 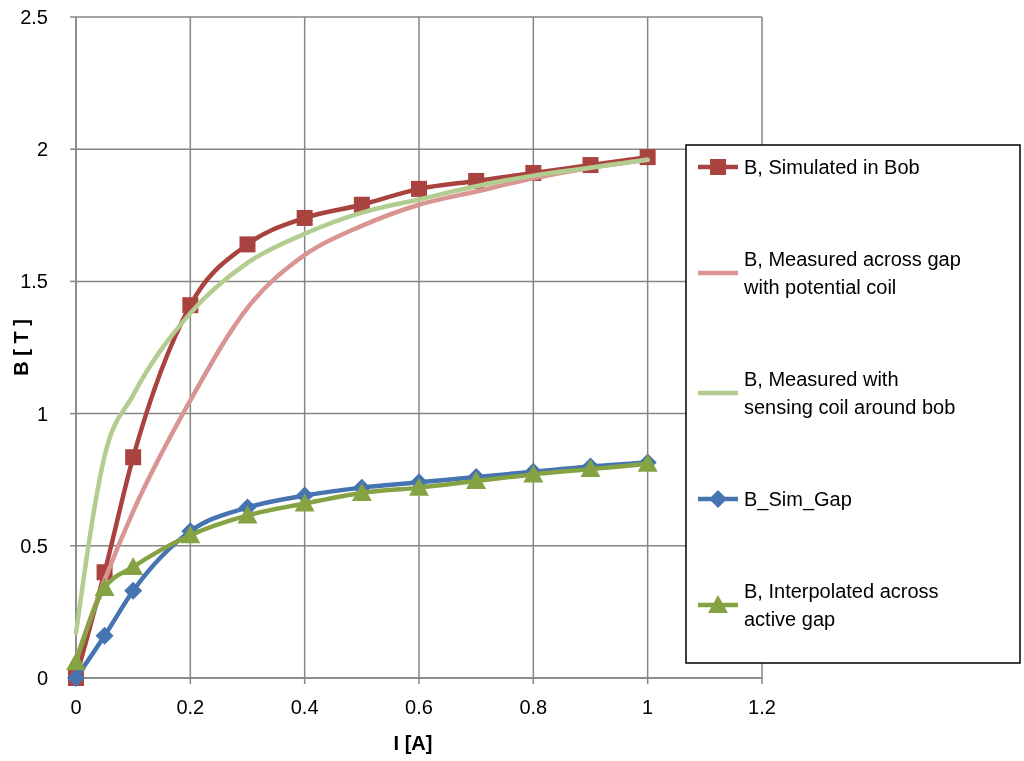 I want to click on y-tick-label: 0, so click(x=42, y=678).